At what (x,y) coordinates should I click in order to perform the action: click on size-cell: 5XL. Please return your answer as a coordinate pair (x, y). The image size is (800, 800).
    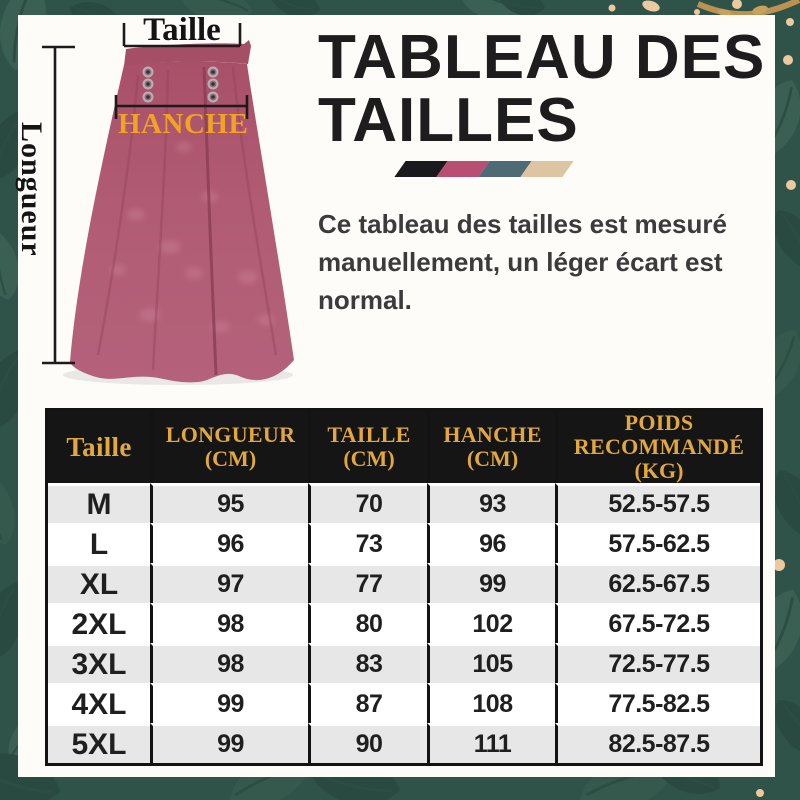
    Looking at the image, I should click on (99, 743).